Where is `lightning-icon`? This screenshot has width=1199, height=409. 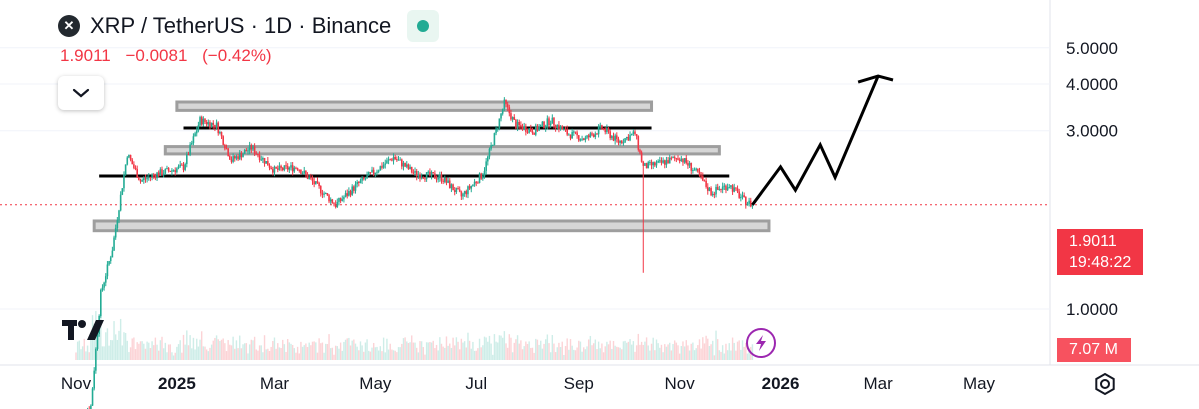
lightning-icon is located at coordinates (761, 343).